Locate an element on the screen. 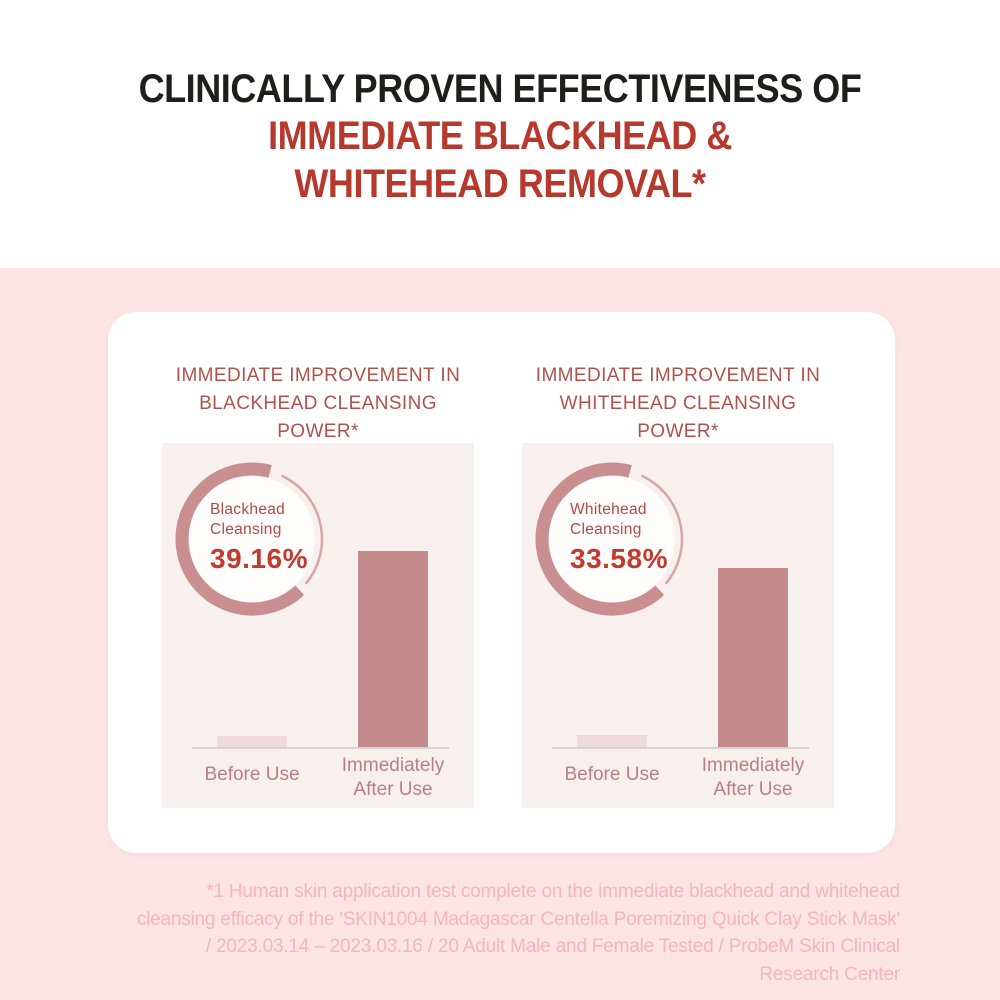 The height and width of the screenshot is (1000, 1000). headline-line-1: CLINICALLY PROVEN EFFECTIVENESS OF is located at coordinates (500, 89).